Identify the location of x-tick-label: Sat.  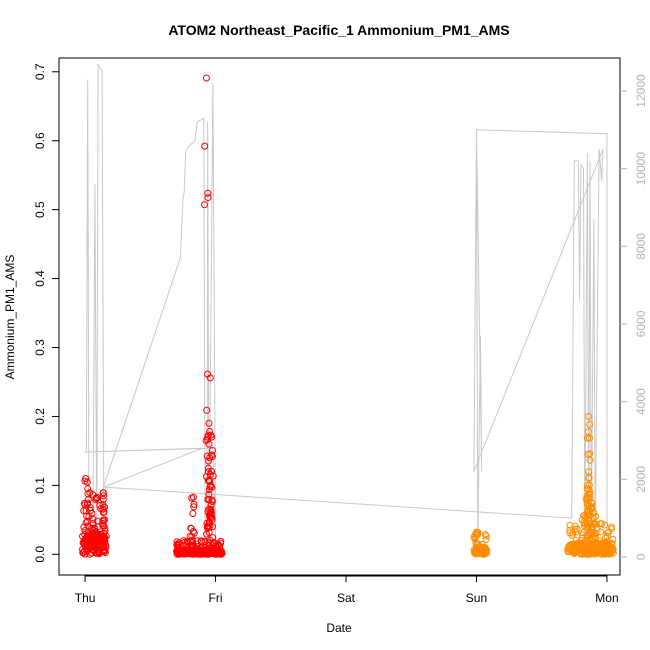
(346, 598).